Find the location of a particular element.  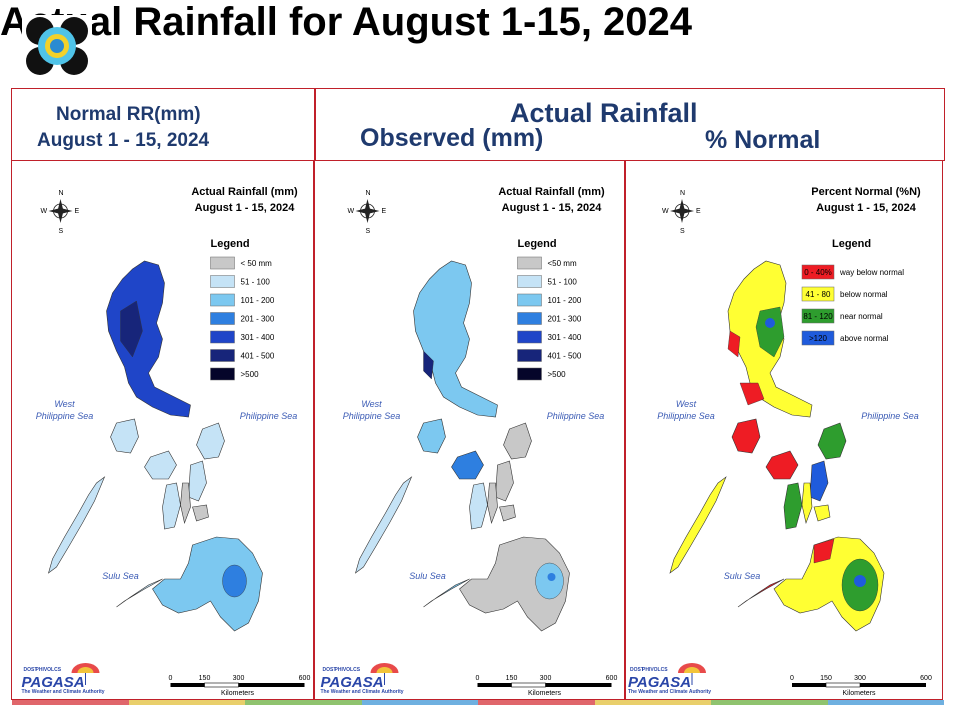

bottom-color-bar is located at coordinates (478, 702).